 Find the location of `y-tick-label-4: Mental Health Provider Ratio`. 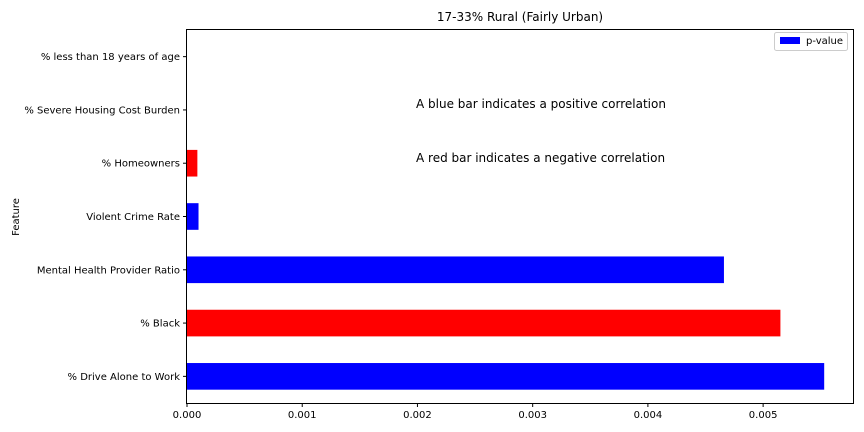

y-tick-label-4: Mental Health Provider Ratio is located at coordinates (108, 270).